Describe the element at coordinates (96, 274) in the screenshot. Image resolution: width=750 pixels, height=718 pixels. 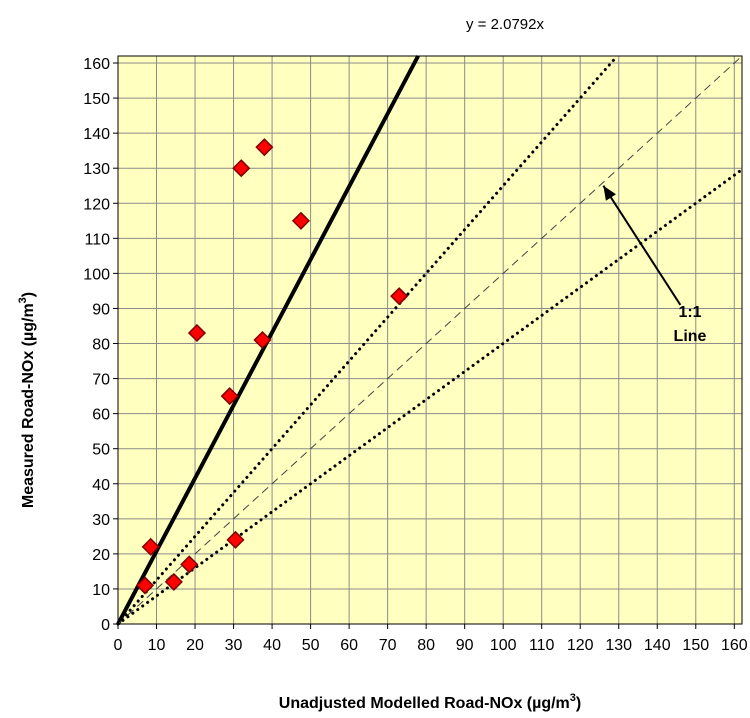
I see `y-tick-label: 100` at that location.